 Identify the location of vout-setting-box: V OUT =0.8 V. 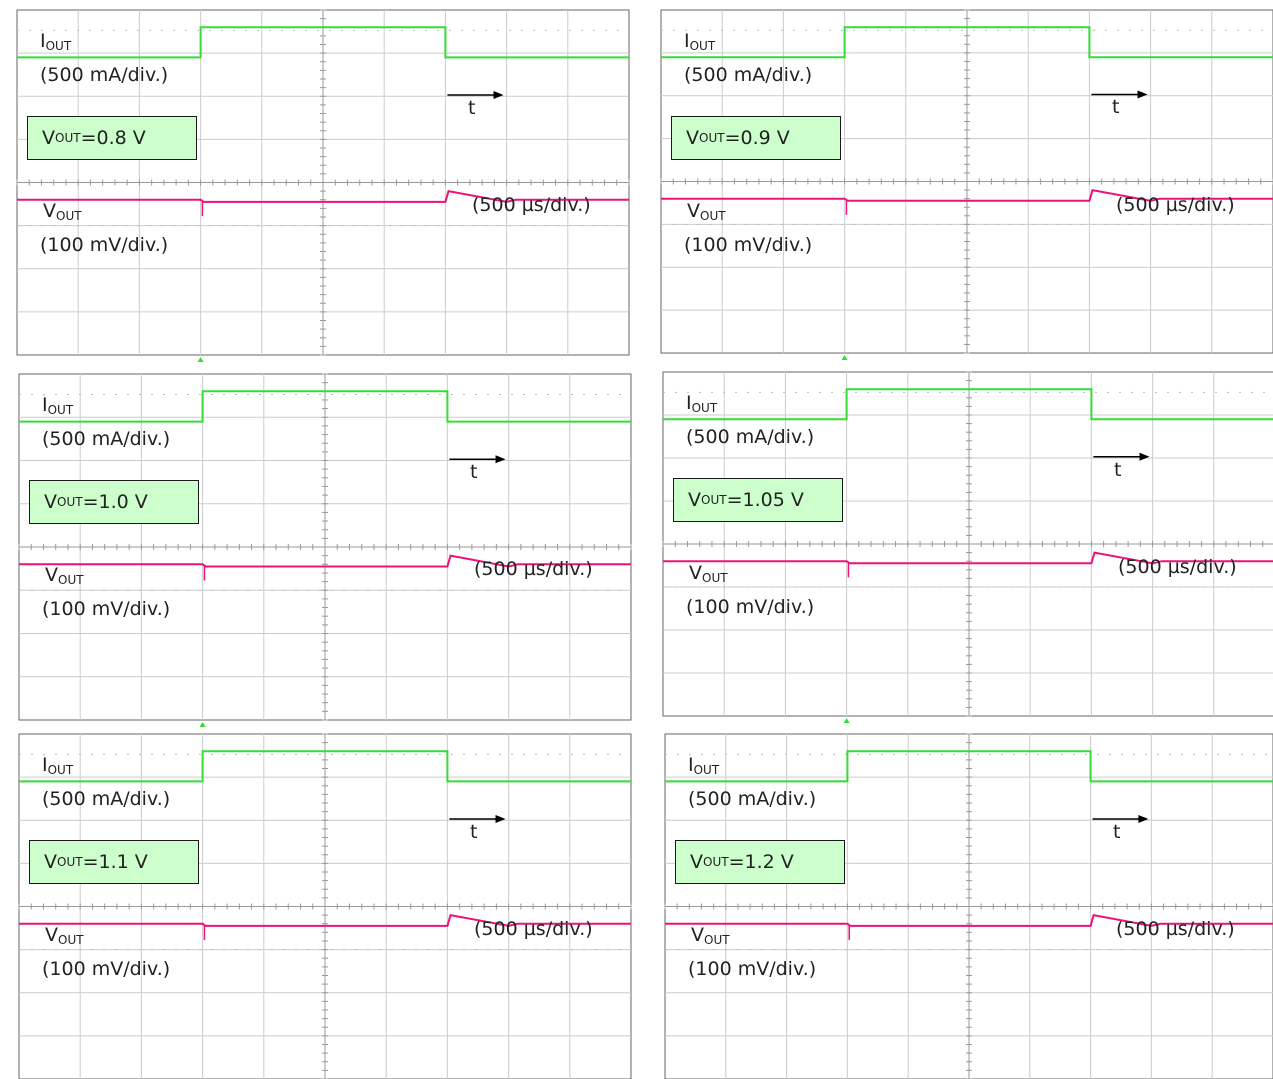
(112, 138).